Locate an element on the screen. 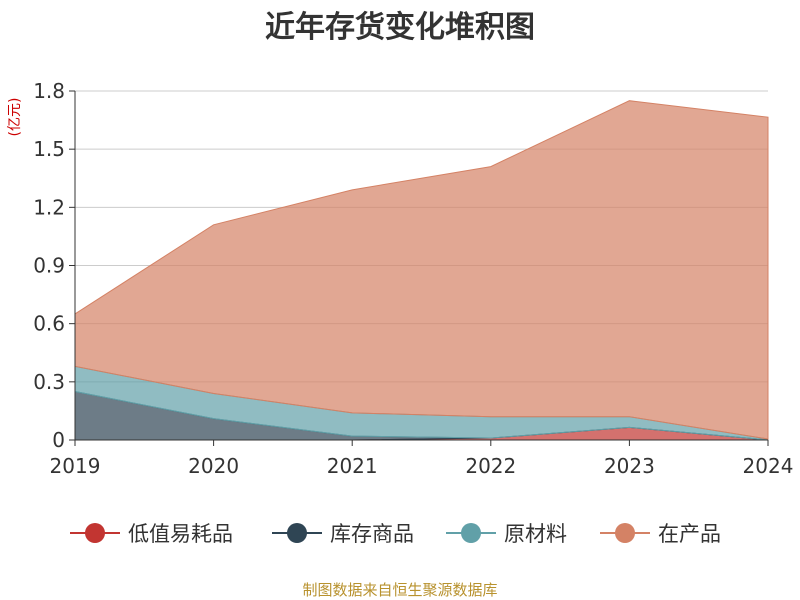 Image resolution: width=800 pixels, height=600 pixels. chart-title: 近年存货变化堆积图 is located at coordinates (400, 27).